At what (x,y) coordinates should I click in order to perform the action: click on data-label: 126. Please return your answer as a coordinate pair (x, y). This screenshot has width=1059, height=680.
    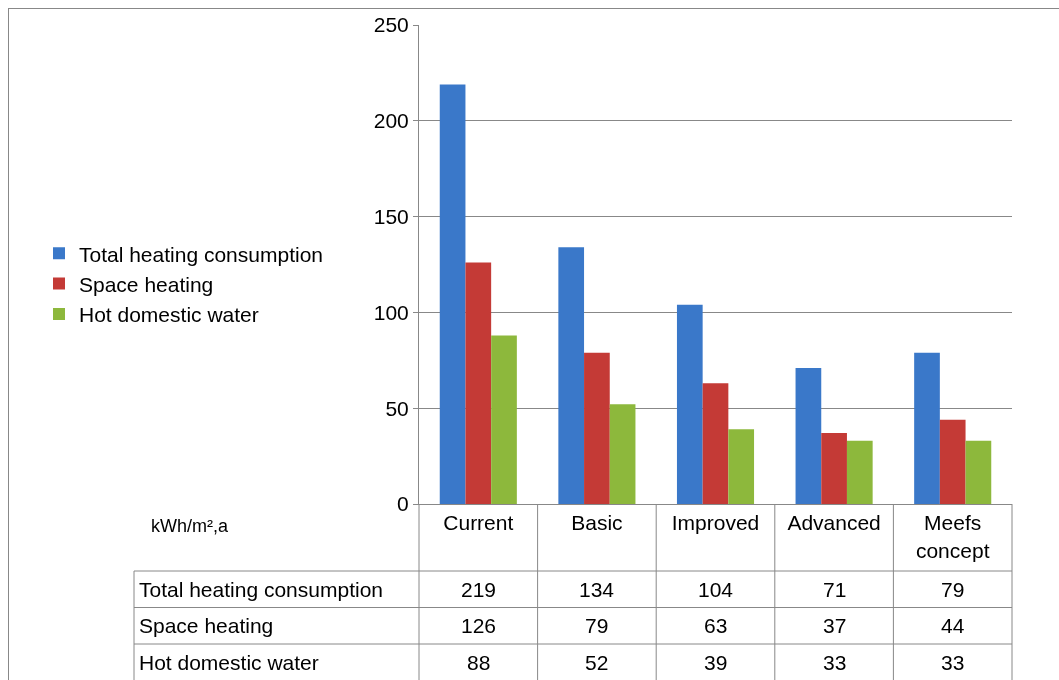
    Looking at the image, I should click on (479, 625).